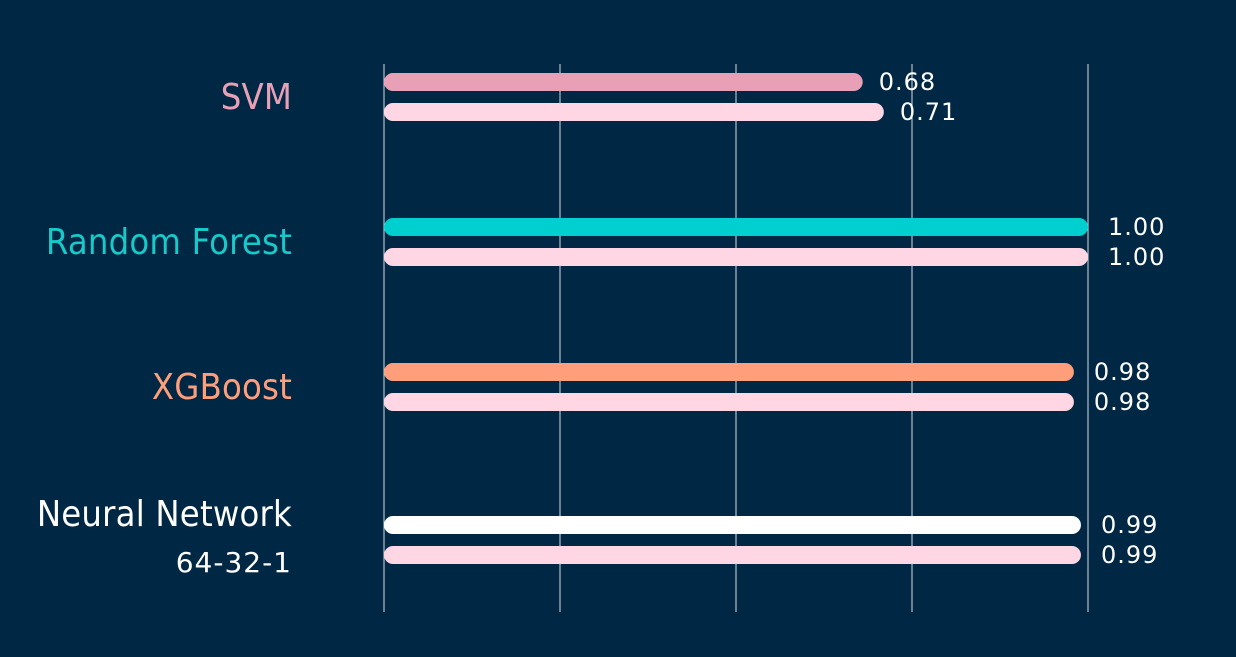 This screenshot has height=657, width=1236. Describe the element at coordinates (729, 372) in the screenshot. I see `bar-xgboost-primary` at that location.